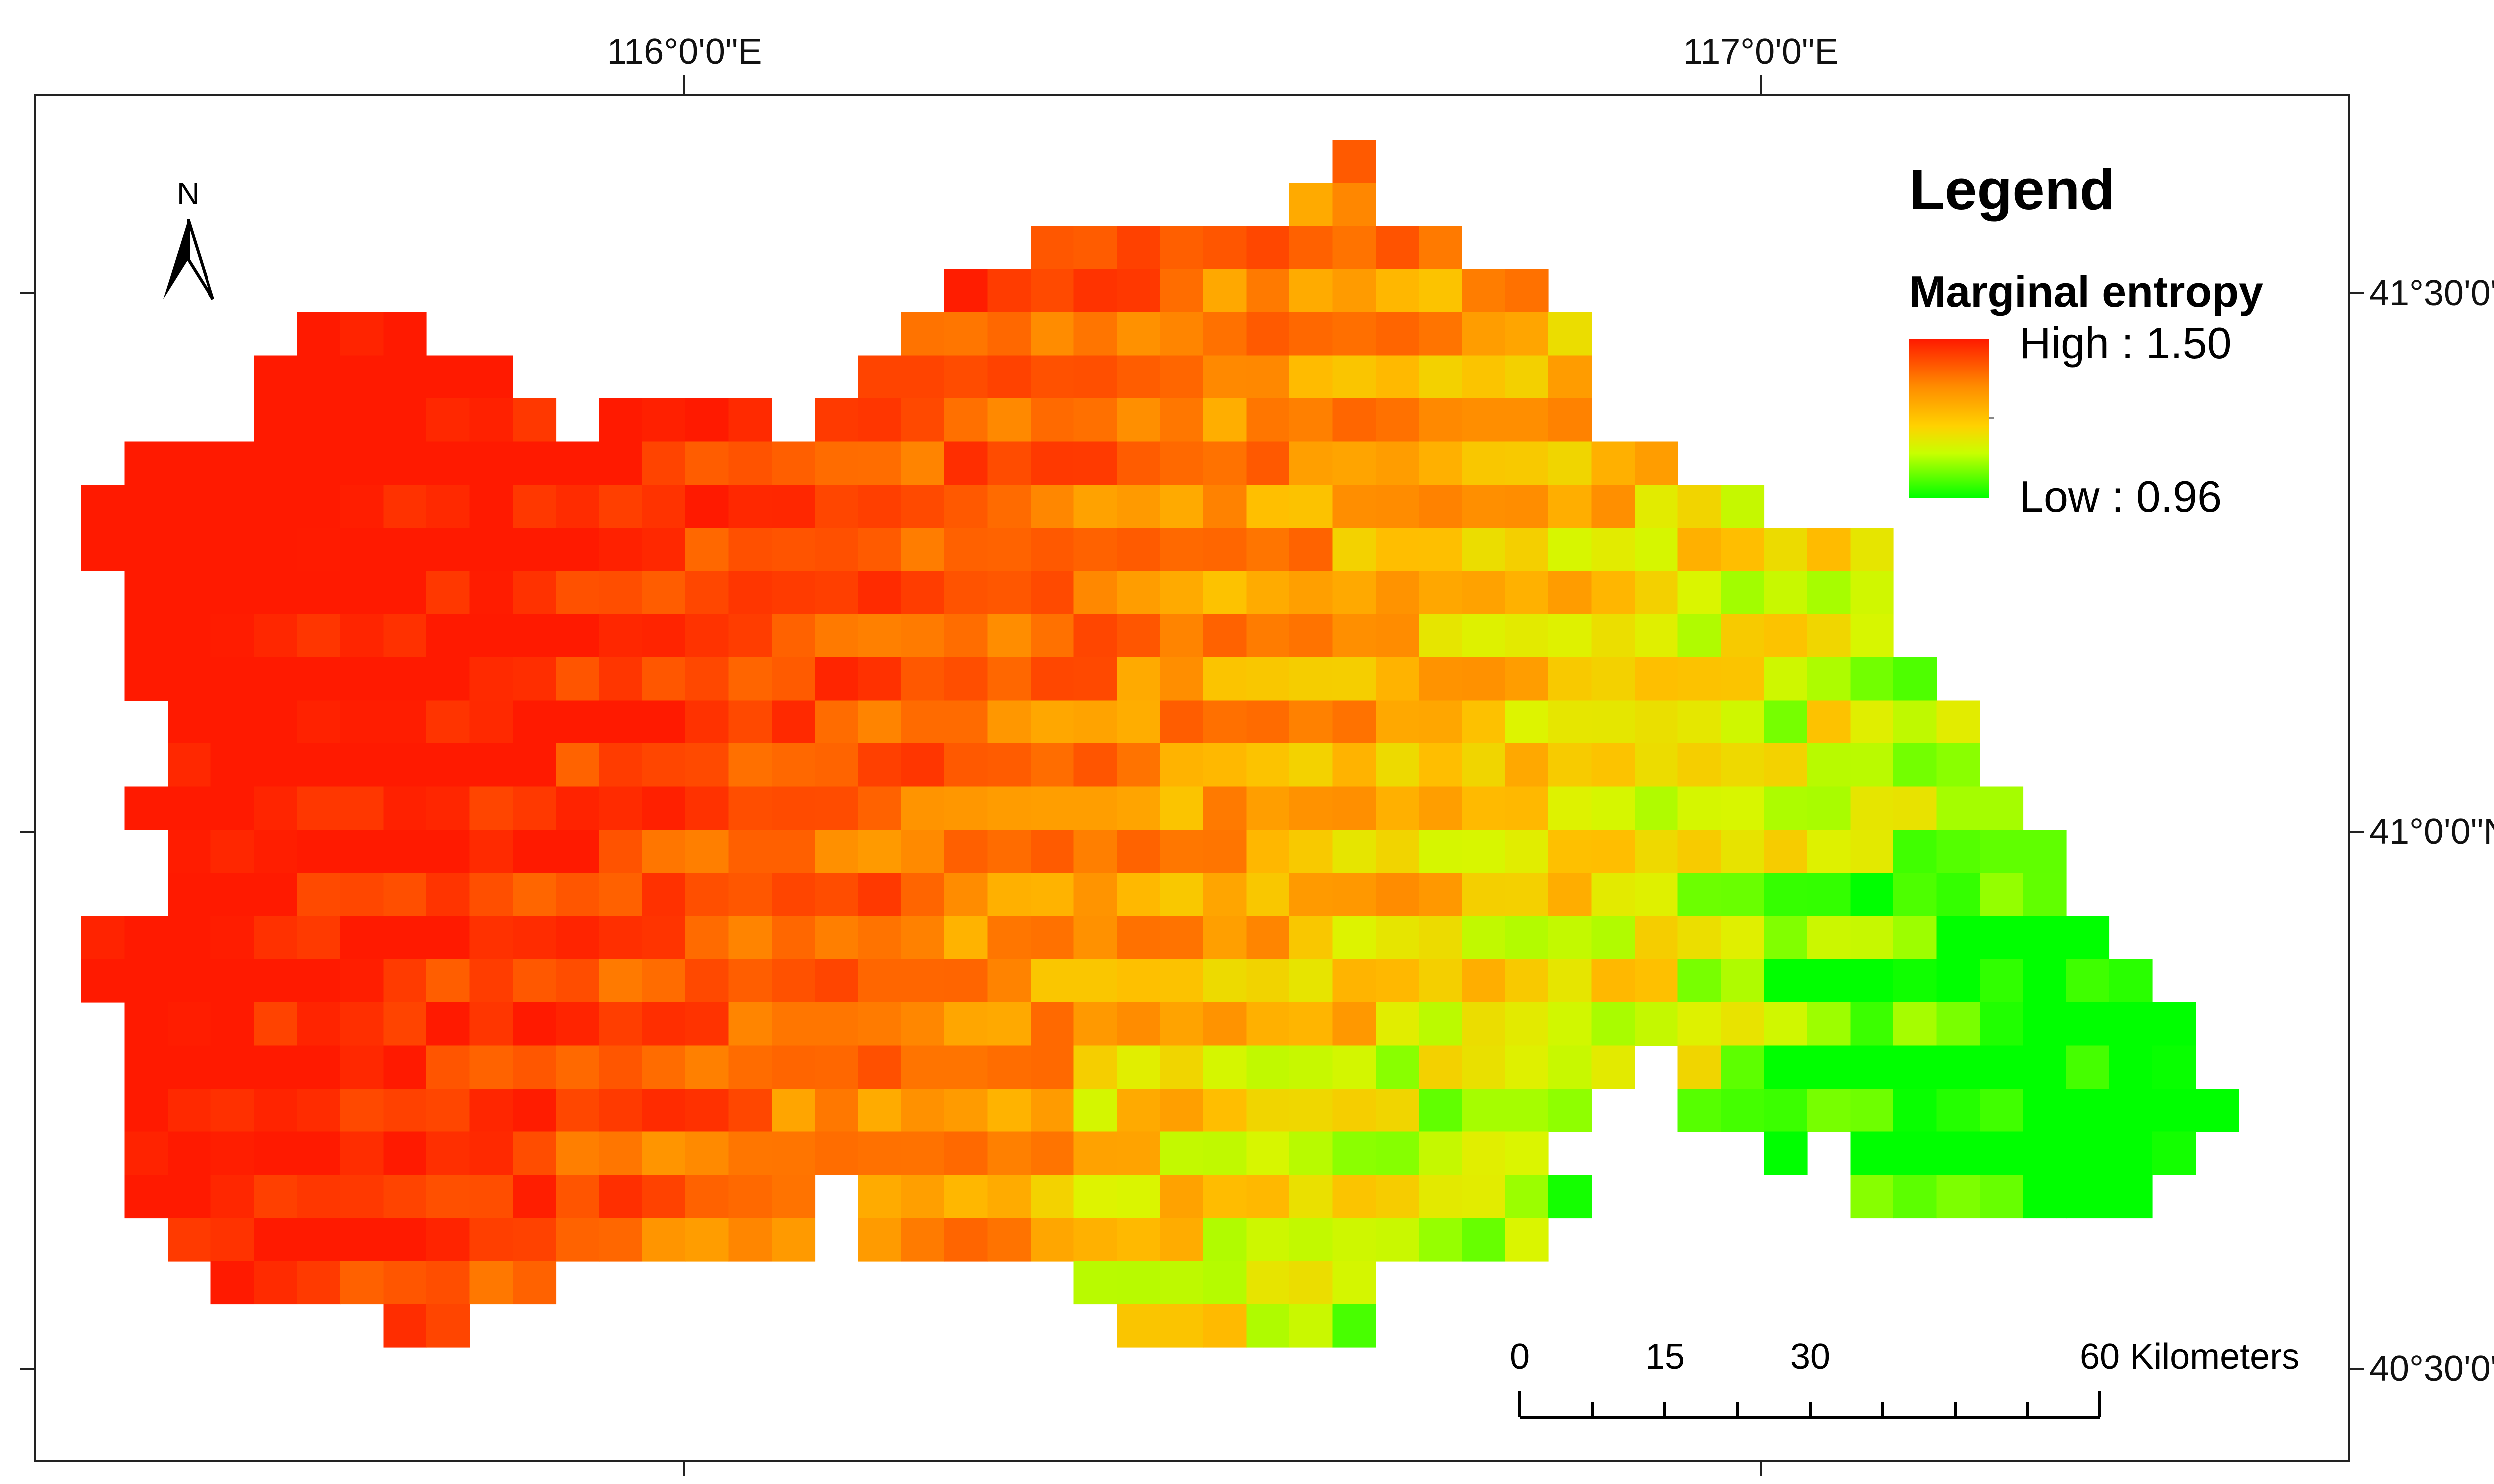 Image resolution: width=2494 pixels, height=1484 pixels. Describe the element at coordinates (1520, 1357) in the screenshot. I see `scale-label-0: 0` at that location.